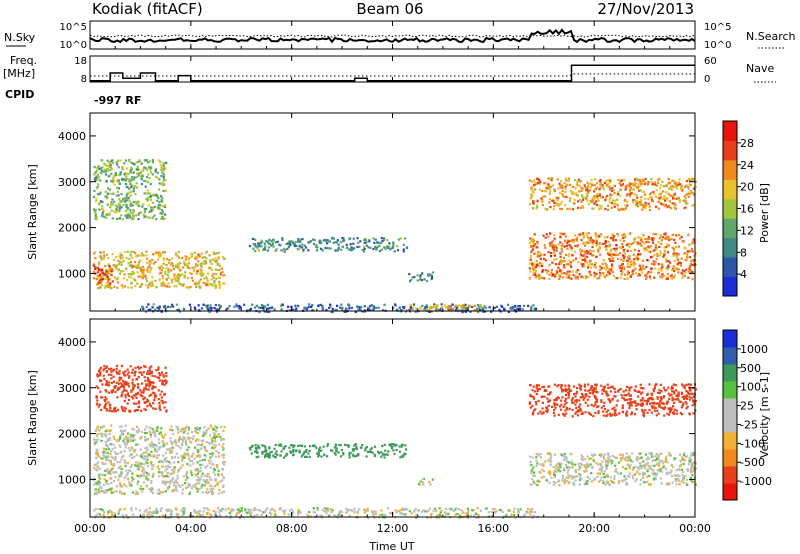 The image size is (800, 554). Describe the element at coordinates (730, 208) in the screenshot. I see `colorbar-cell` at that location.